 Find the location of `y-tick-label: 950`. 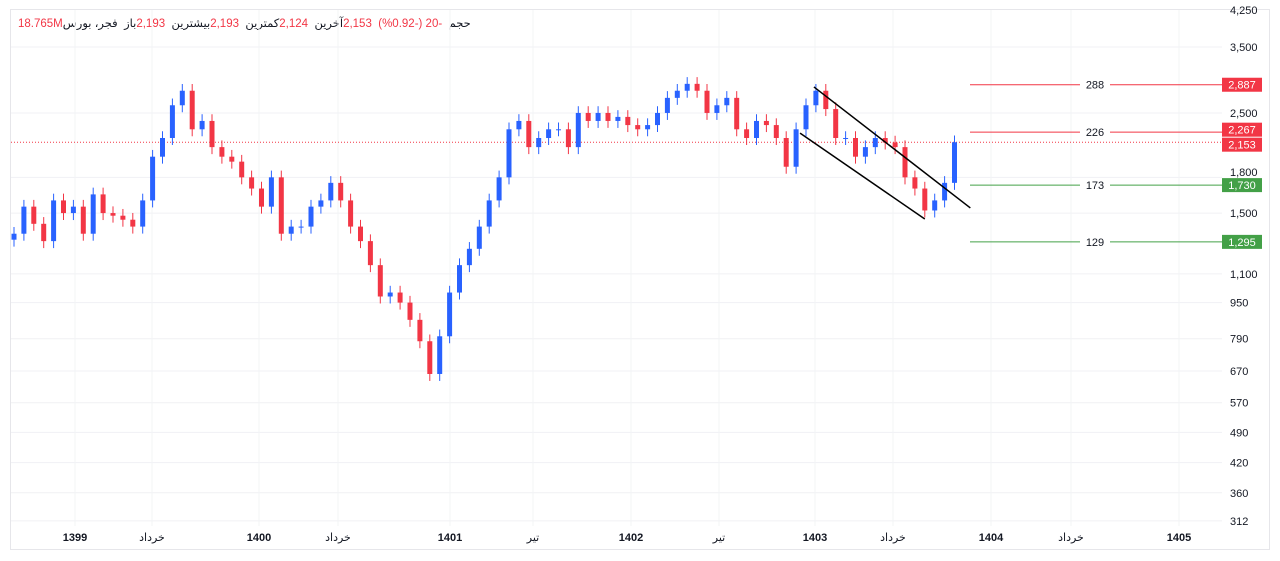

y-tick-label: 950 is located at coordinates (1239, 304).